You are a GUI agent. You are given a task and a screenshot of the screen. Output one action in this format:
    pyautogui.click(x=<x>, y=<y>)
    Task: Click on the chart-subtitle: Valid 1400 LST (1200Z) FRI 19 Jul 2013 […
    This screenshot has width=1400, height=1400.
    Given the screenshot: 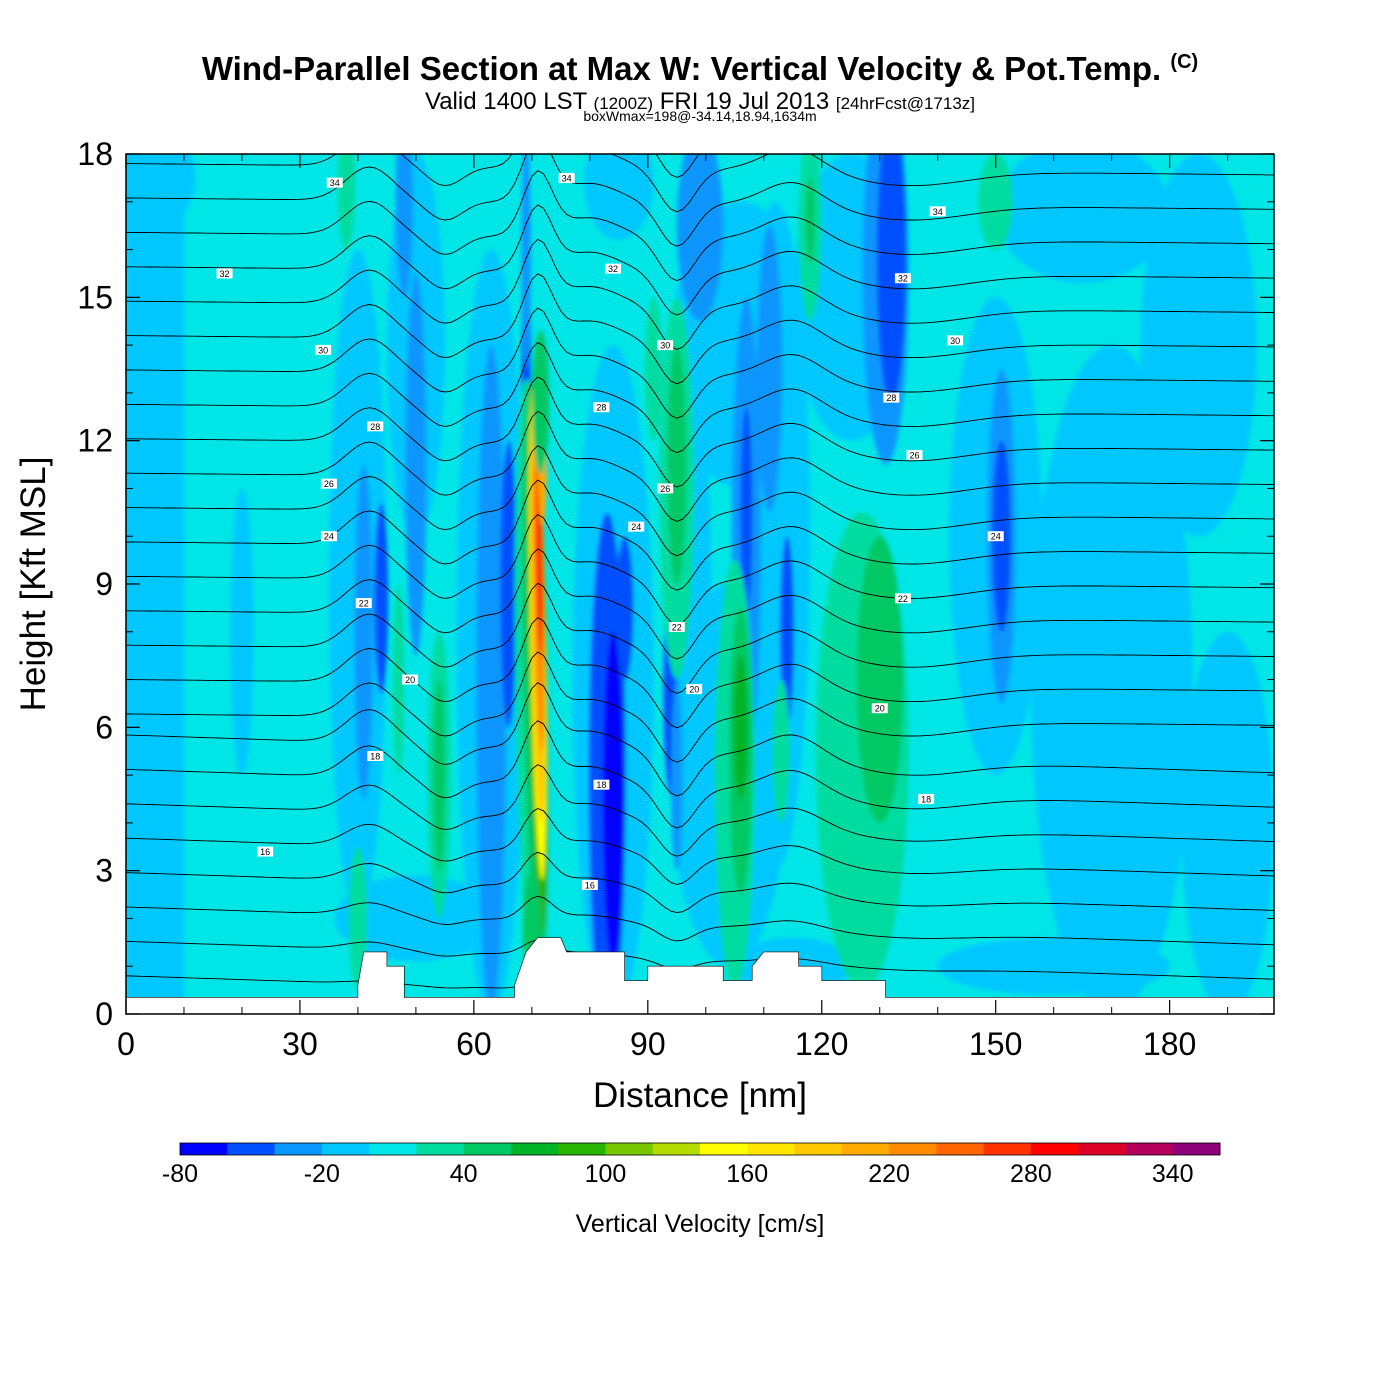 What is the action you would take?
    pyautogui.click(x=700, y=102)
    